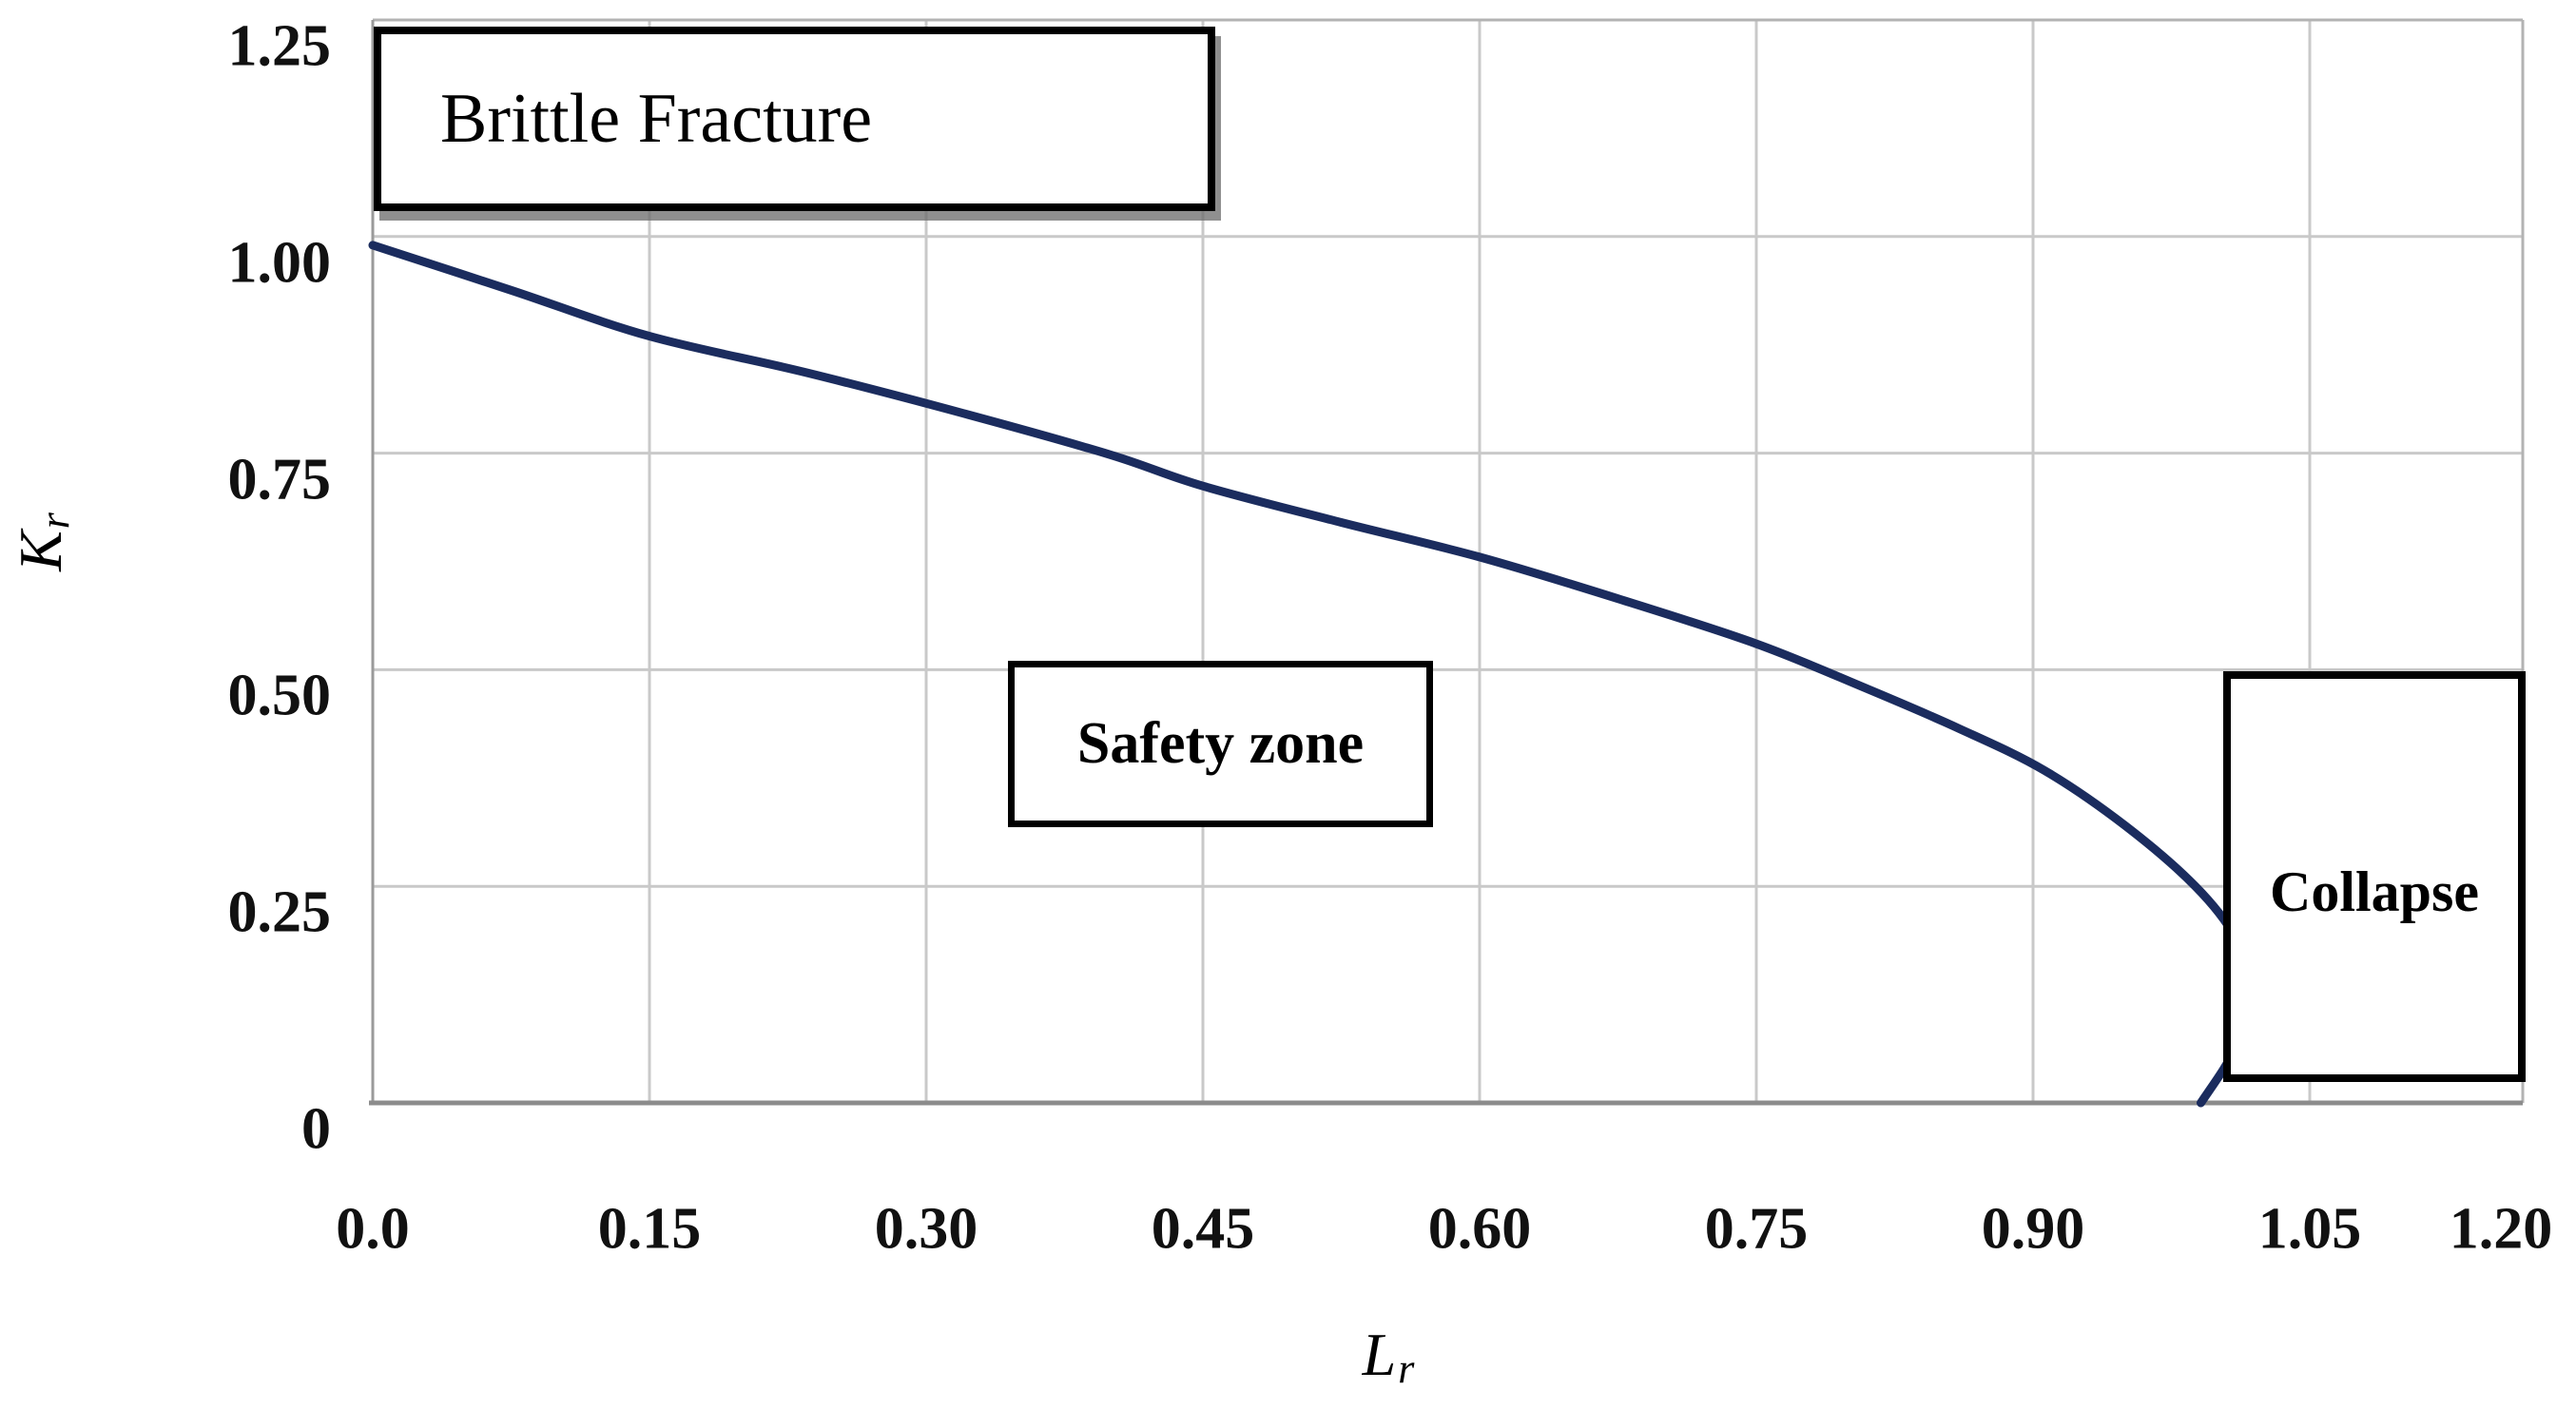 This screenshot has width=2576, height=1410. I want to click on y-axis-subscript: r, so click(54, 521).